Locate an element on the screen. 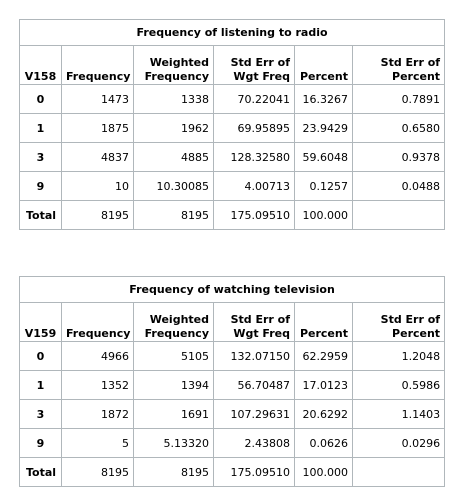  cell-frequency: 1473 is located at coordinates (97, 99).